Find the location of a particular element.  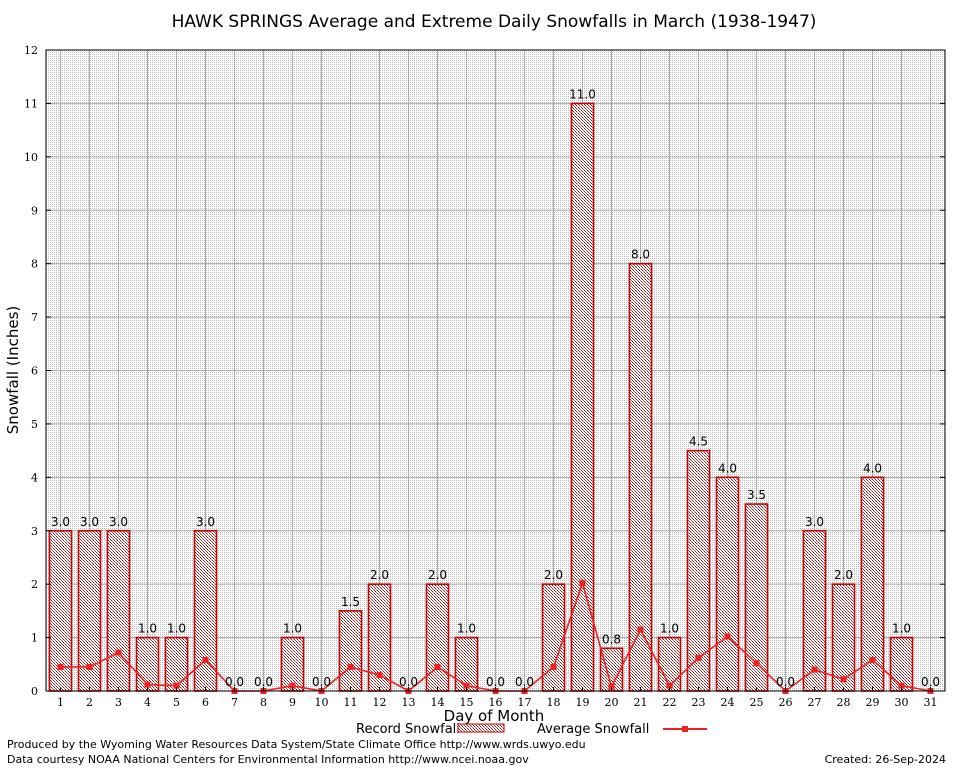

x-tick-label: 31 is located at coordinates (931, 702).